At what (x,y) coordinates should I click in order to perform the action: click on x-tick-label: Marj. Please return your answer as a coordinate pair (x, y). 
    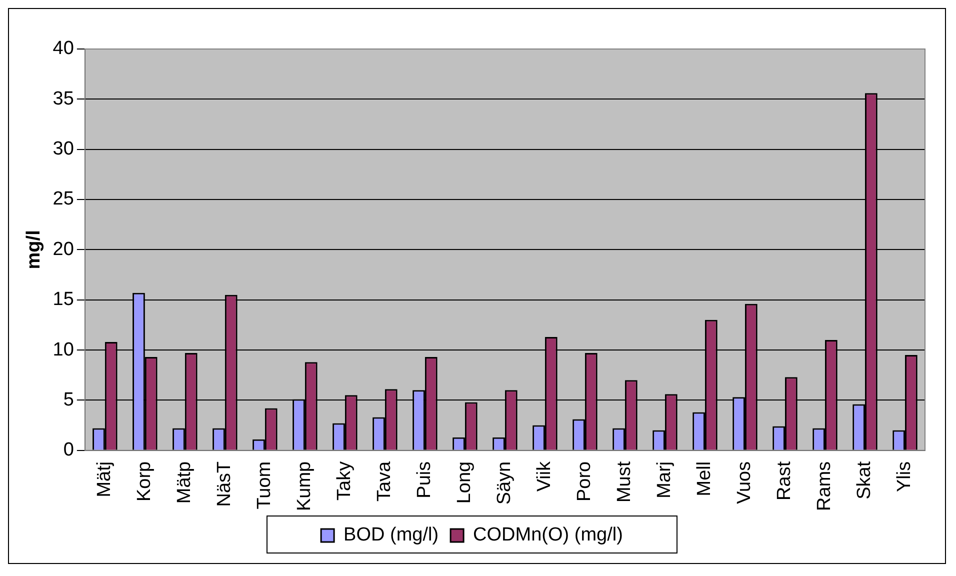
    Looking at the image, I should click on (665, 479).